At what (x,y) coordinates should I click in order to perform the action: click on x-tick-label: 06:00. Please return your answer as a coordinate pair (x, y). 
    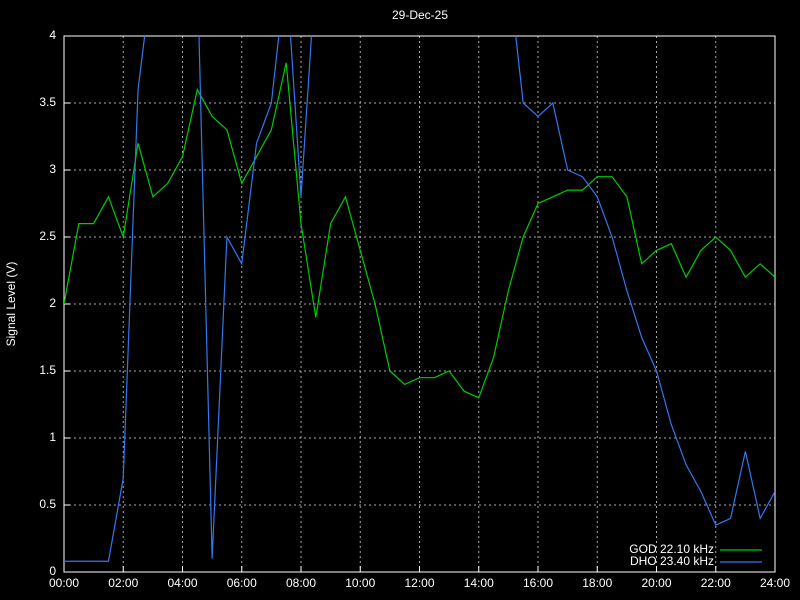
    Looking at the image, I should click on (242, 583).